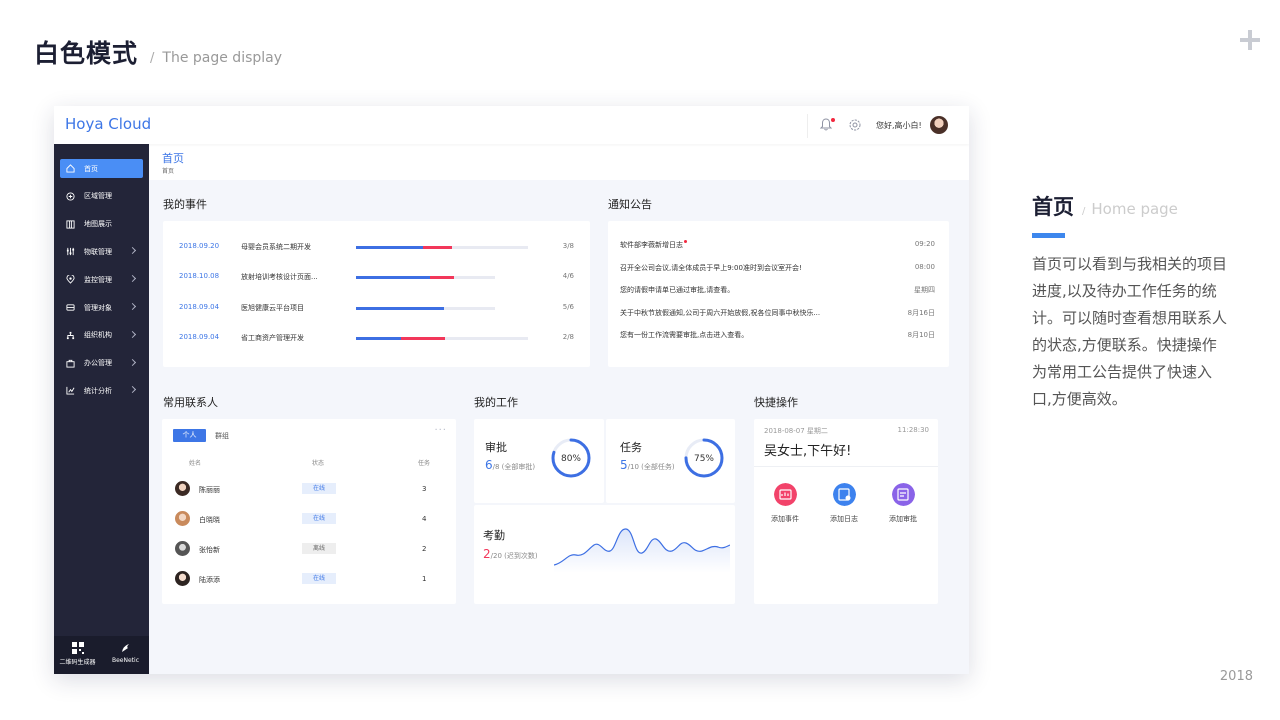 The width and height of the screenshot is (1280, 720). I want to click on quick-button-0: 添加事件, so click(785, 503).